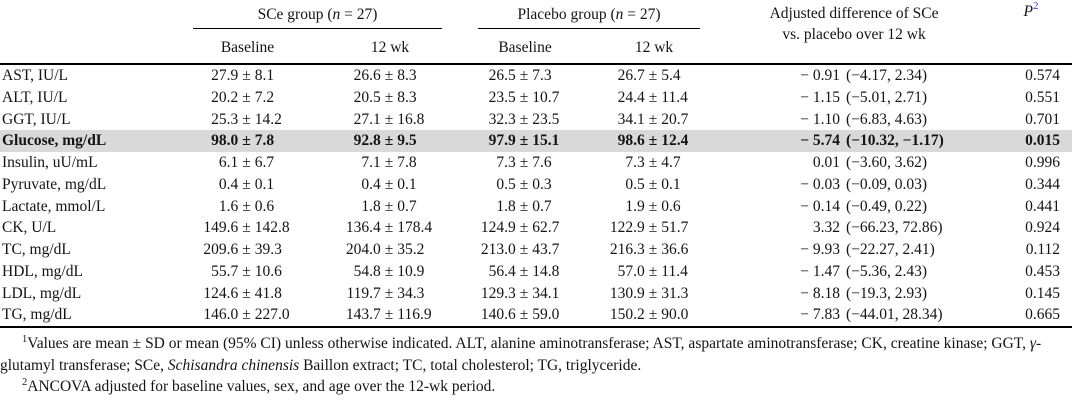 This screenshot has width=1072, height=400. Describe the element at coordinates (654, 272) in the screenshot. I see `cell-placebo-12wk: 57.0 ±11.4` at that location.